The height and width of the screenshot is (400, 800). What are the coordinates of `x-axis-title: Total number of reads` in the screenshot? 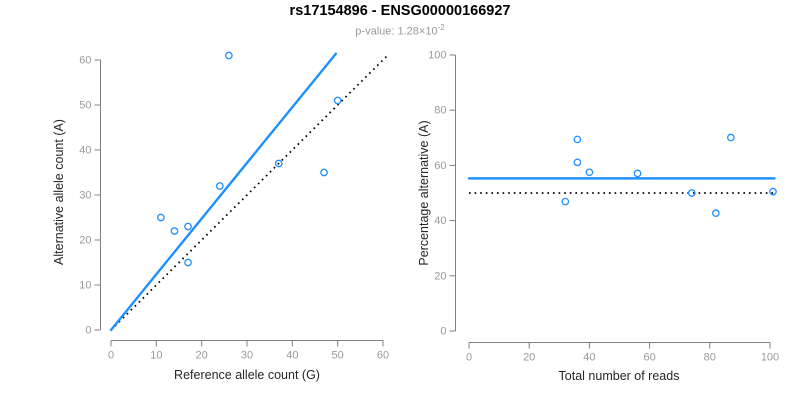 It's located at (619, 376).